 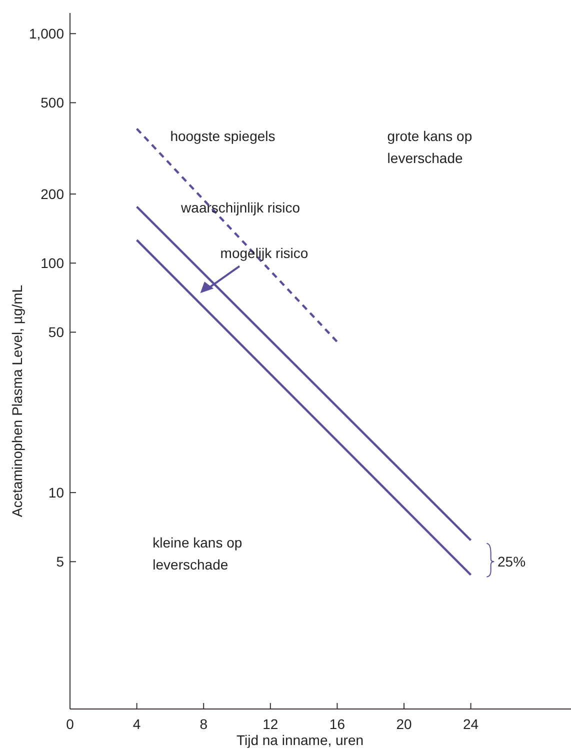 What do you see at coordinates (223, 136) in the screenshot?
I see `annotation: hoogste spiegels` at bounding box center [223, 136].